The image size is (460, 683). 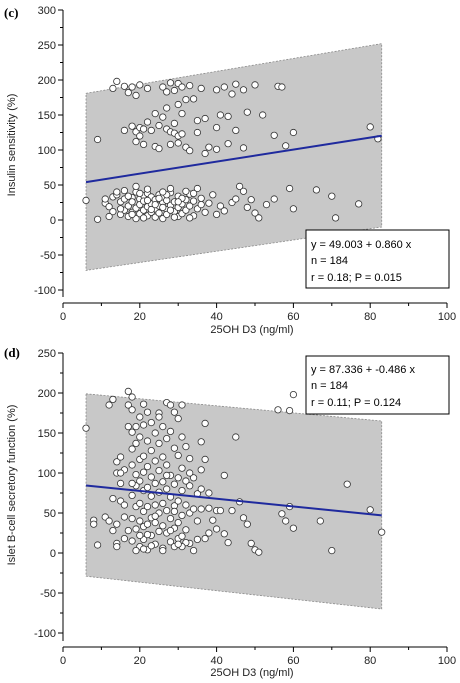 I want to click on x-tick-label: 40, so click(x=216, y=661).